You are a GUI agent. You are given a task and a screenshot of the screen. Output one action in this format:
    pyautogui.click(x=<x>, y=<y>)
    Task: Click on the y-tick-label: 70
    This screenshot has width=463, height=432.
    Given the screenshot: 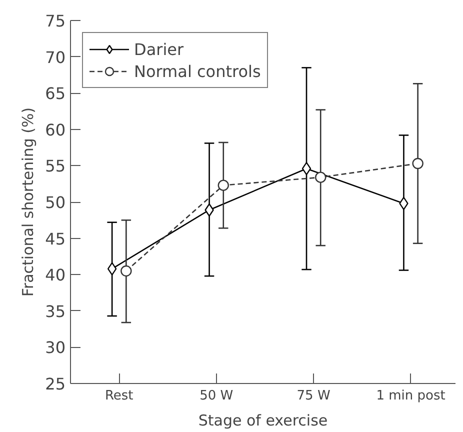 What is the action you would take?
    pyautogui.click(x=55, y=57)
    